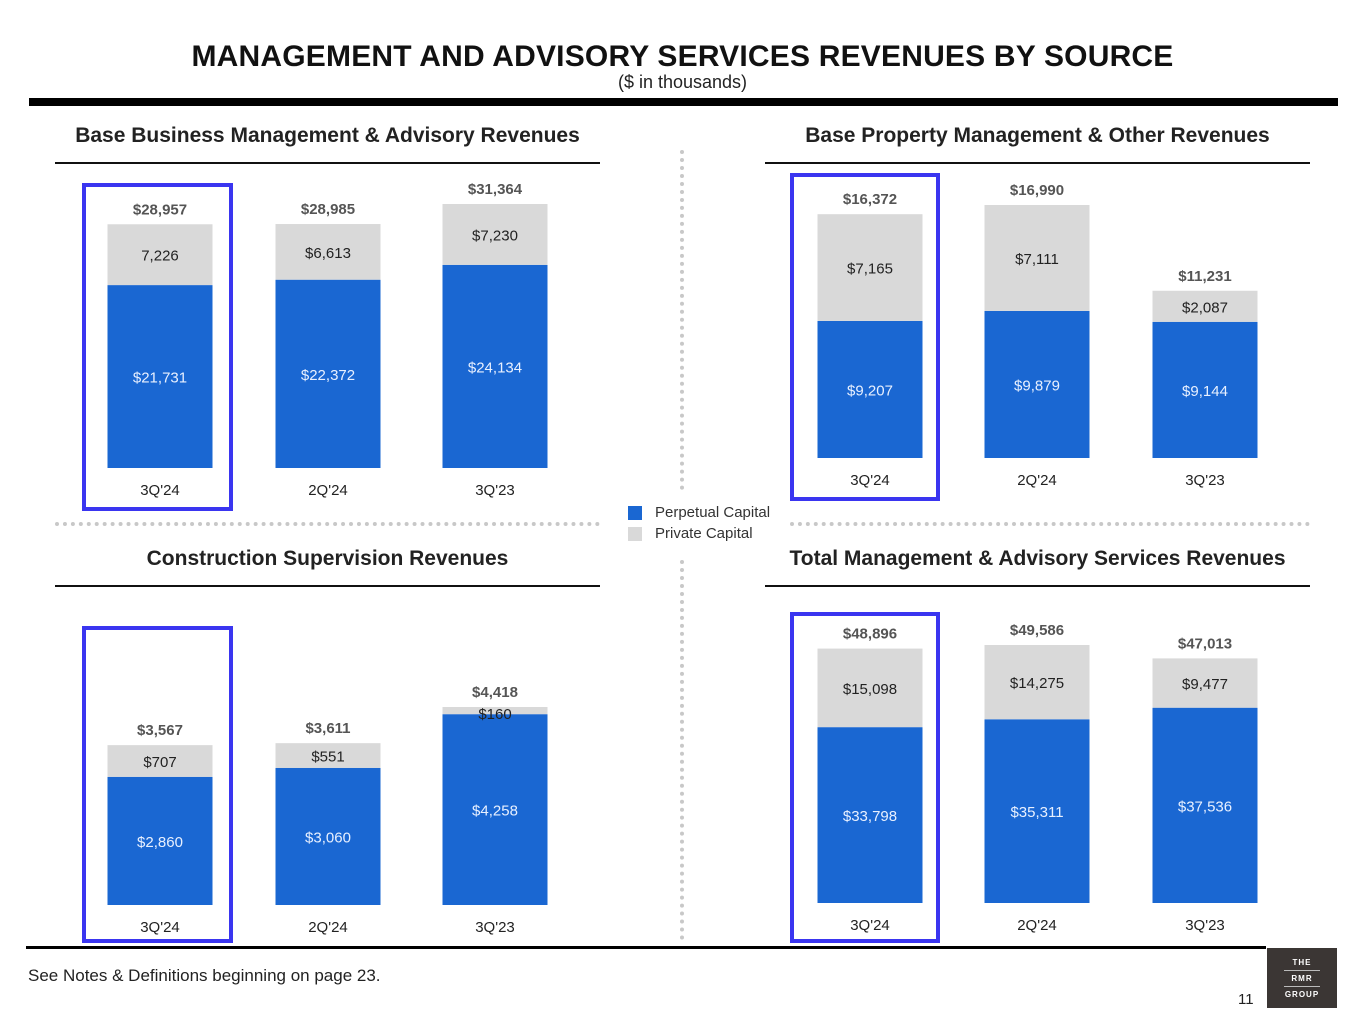  I want to click on legend: Perpetual Capital Private Capital, so click(699, 523).